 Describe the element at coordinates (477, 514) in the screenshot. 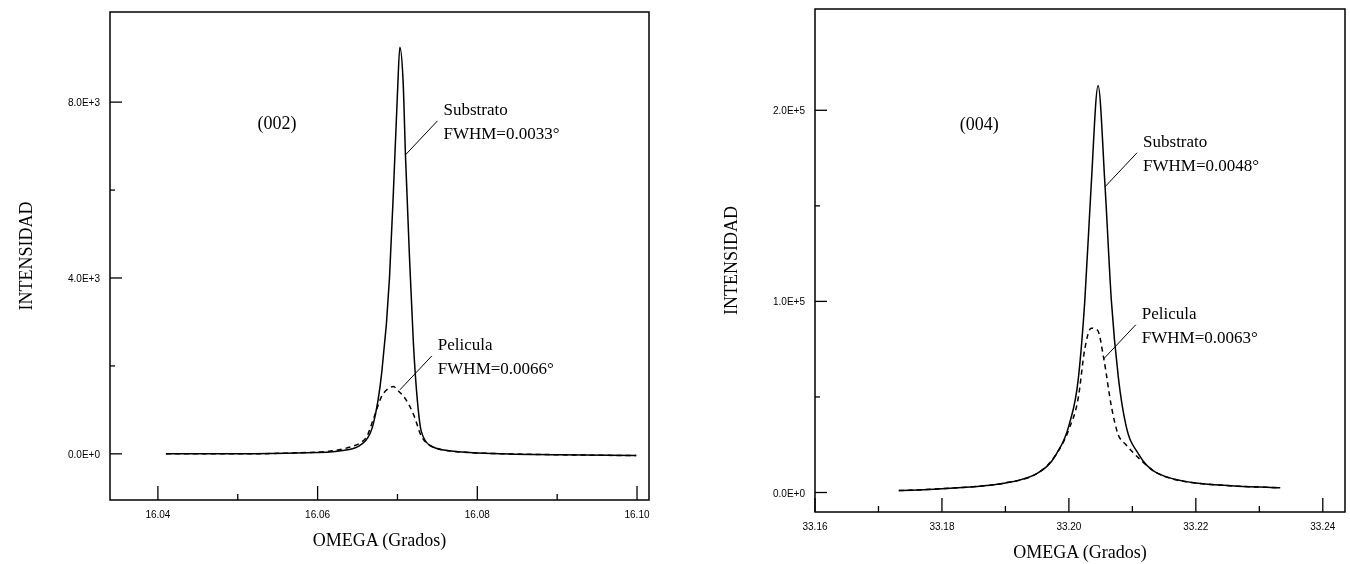

I see `x-tick-label: 16.08` at that location.